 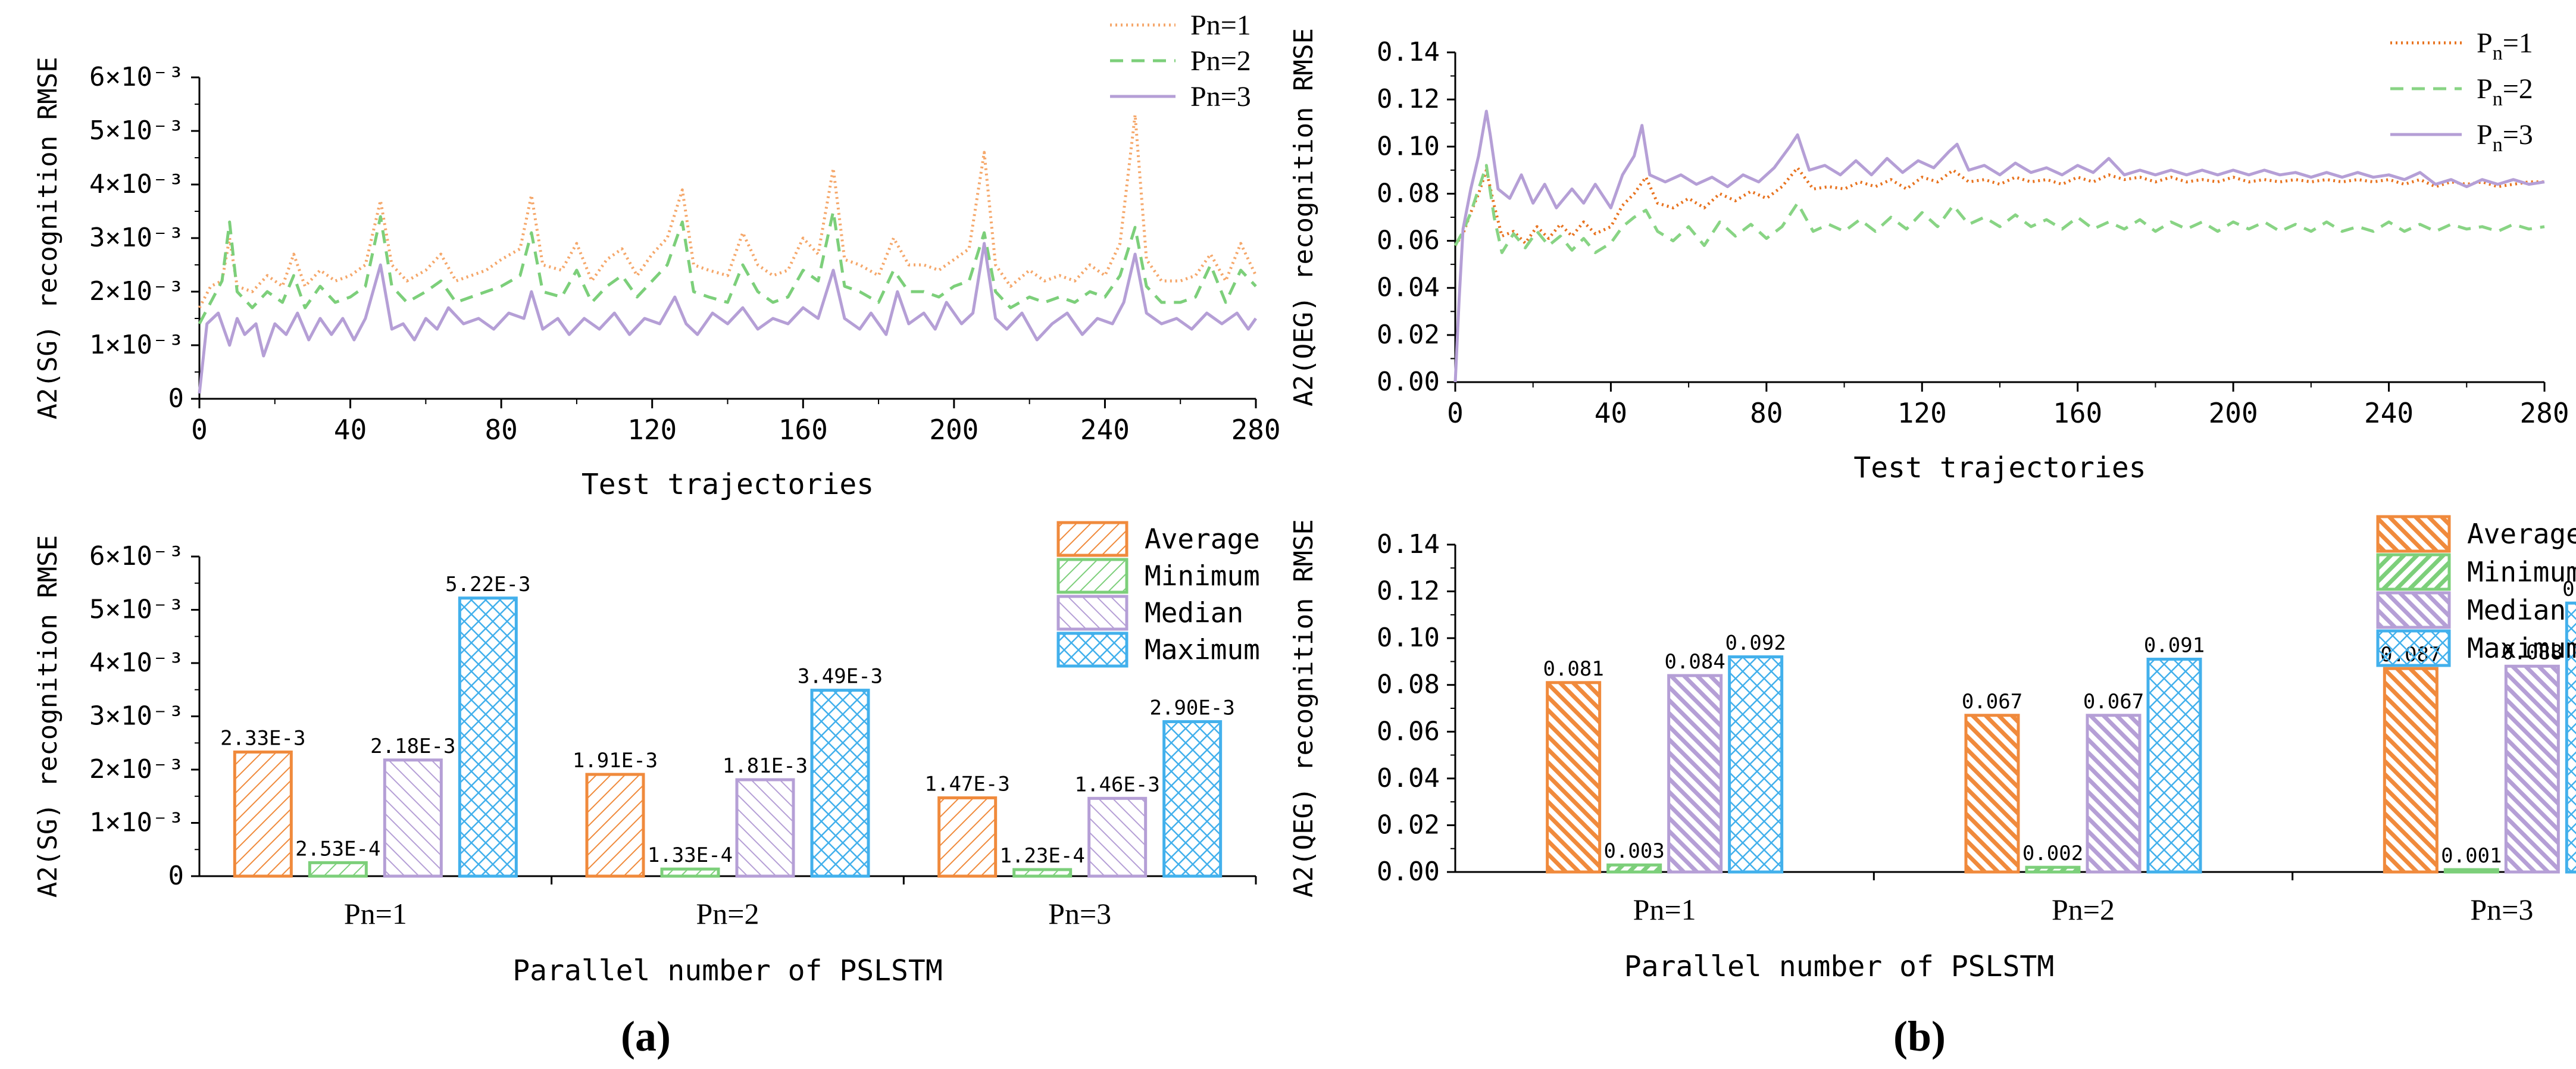 I want to click on bar-value-label: 0.081, so click(x=1573, y=669).